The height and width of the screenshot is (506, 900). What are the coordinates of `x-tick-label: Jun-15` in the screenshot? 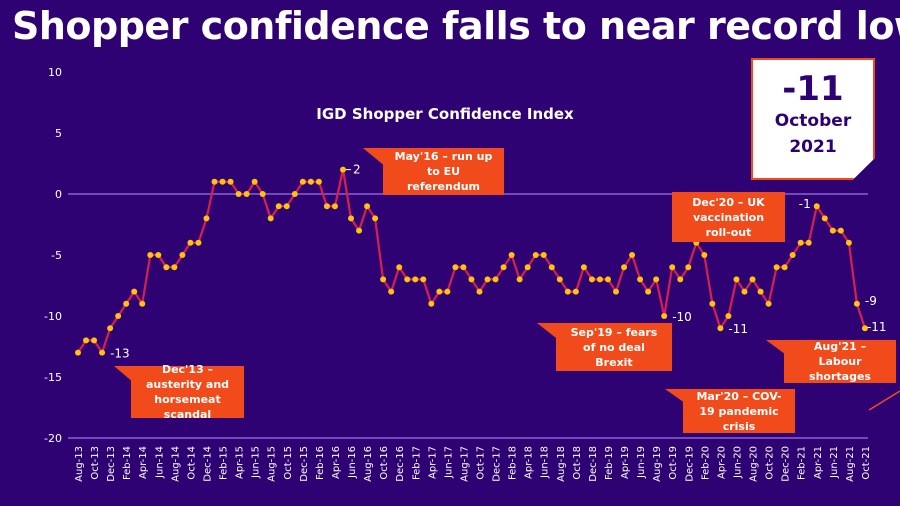 It's located at (256, 462).